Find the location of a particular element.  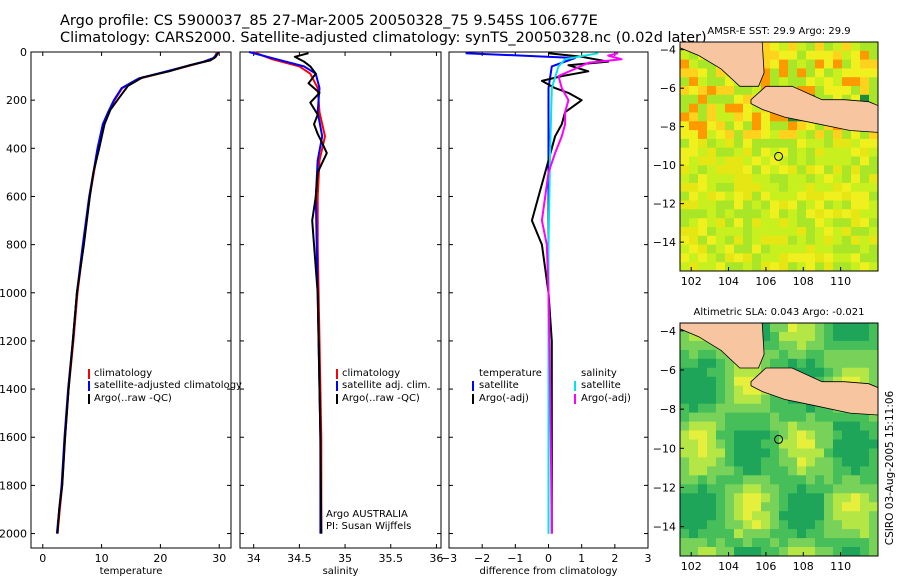

difference-legend-label: temperature is located at coordinates (510, 373).